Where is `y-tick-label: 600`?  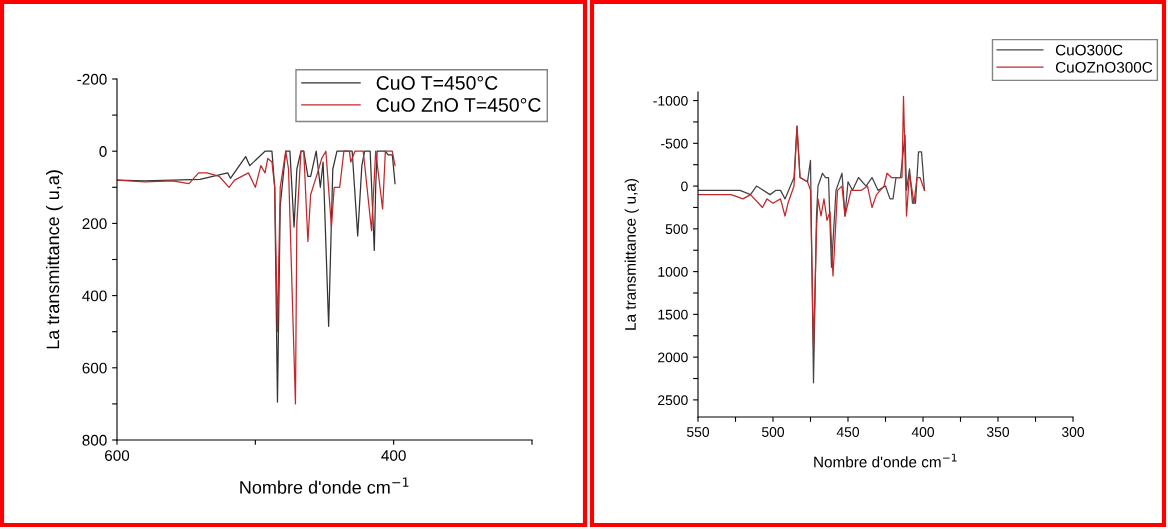
y-tick-label: 600 is located at coordinates (94, 368).